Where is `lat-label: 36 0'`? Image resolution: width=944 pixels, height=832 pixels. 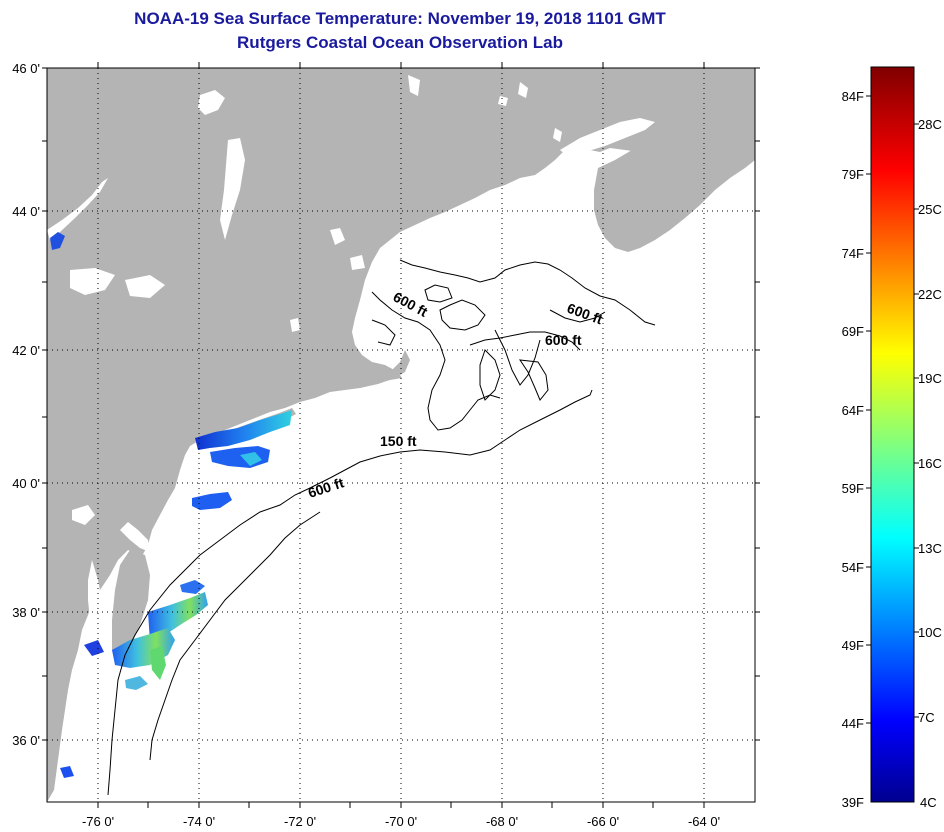
lat-label: 36 0' is located at coordinates (26, 740).